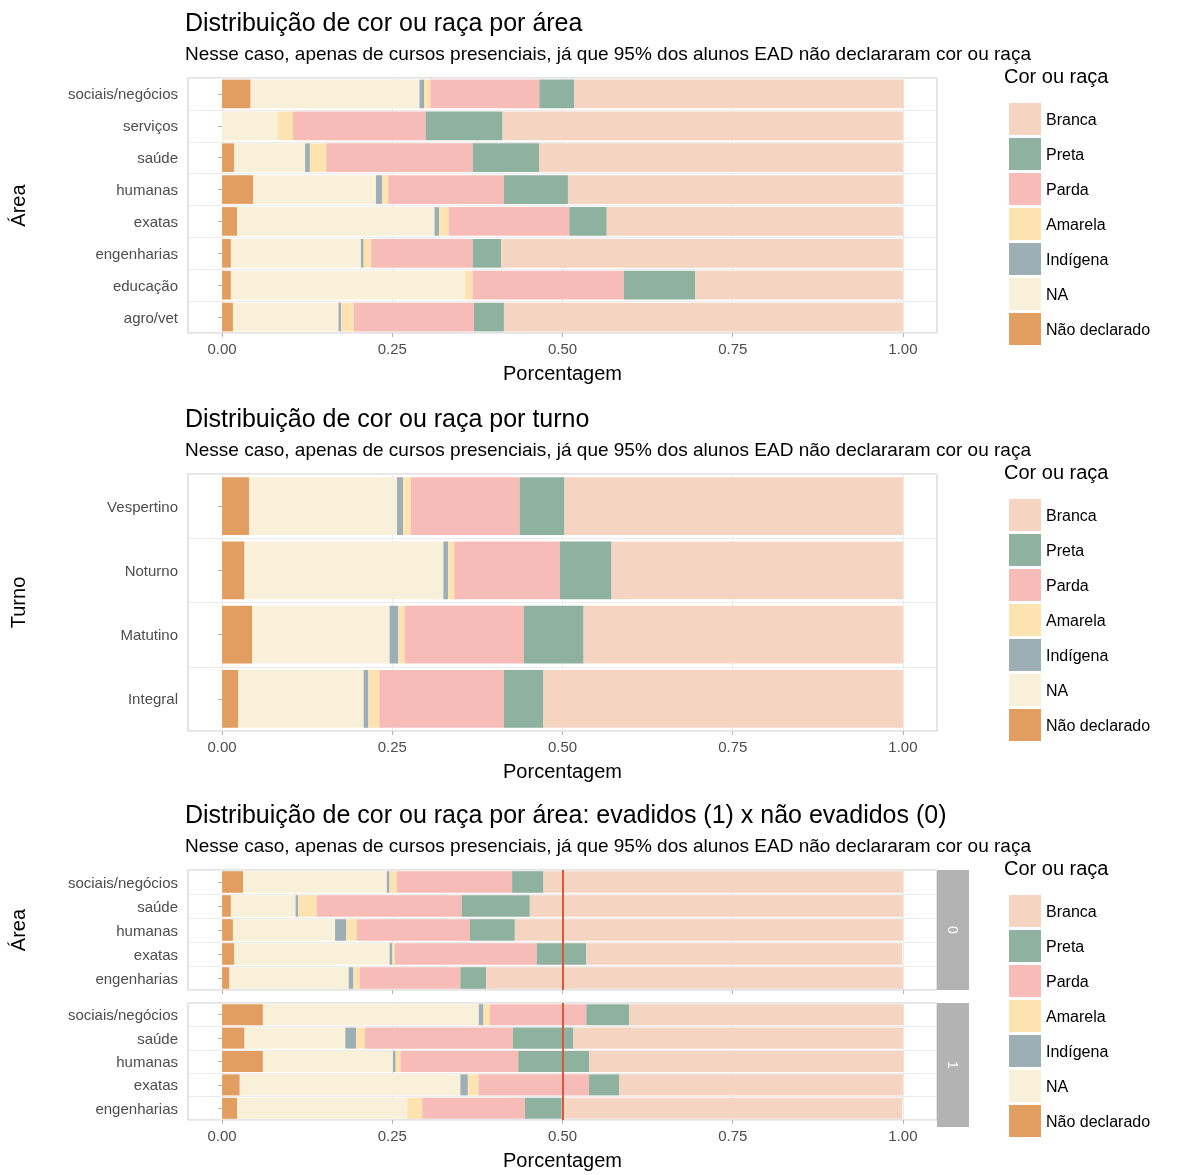  I want to click on chart-title: Distribuição de cor ou raça por área: evadidos (1) x não evadidos (0), so click(566, 813).